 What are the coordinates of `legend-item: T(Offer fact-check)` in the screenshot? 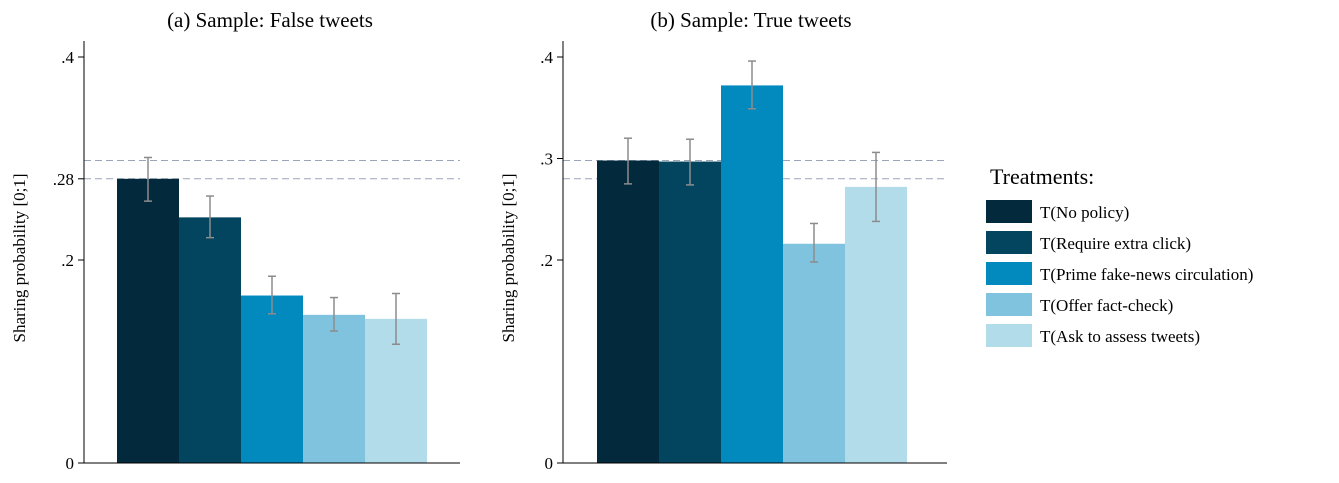 It's located at (1079, 304).